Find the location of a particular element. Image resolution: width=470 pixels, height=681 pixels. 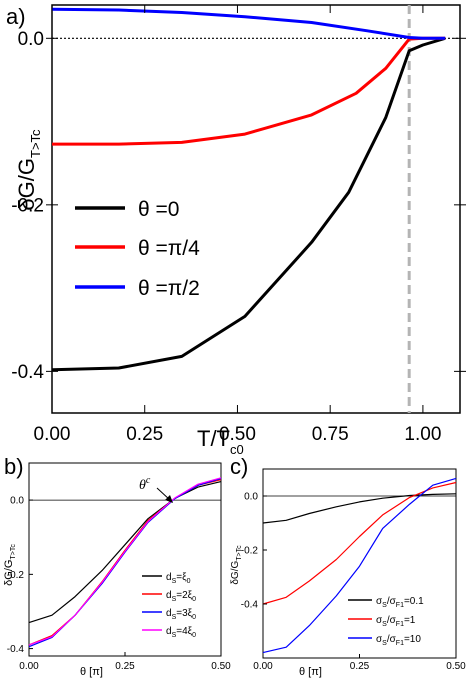

legend-label-1: σS/σF1=1 is located at coordinates (396, 621).